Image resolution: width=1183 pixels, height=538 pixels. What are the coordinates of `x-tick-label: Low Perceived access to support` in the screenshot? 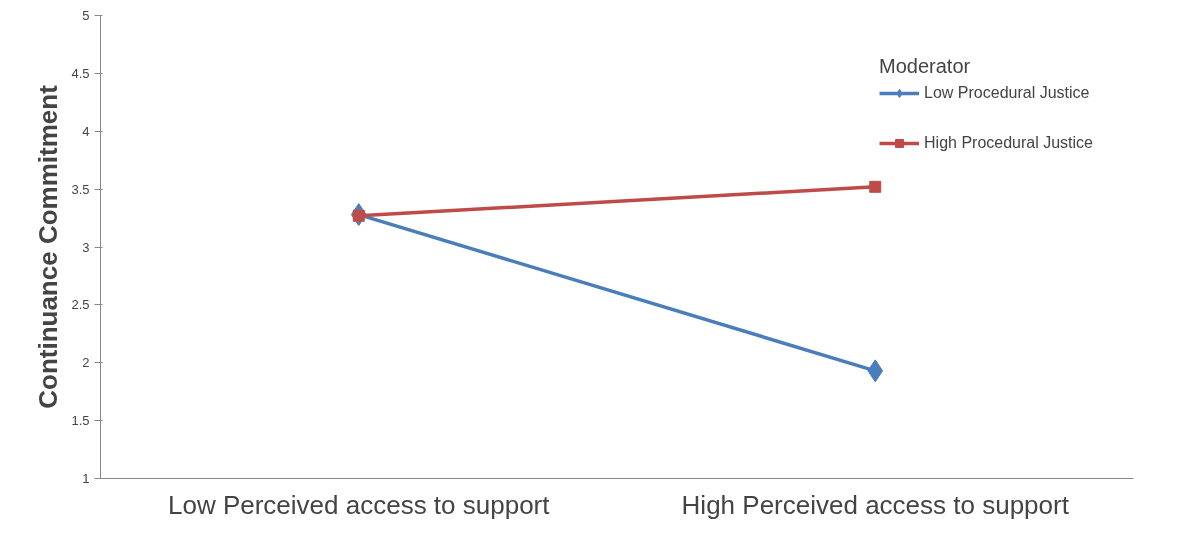 It's located at (359, 504).